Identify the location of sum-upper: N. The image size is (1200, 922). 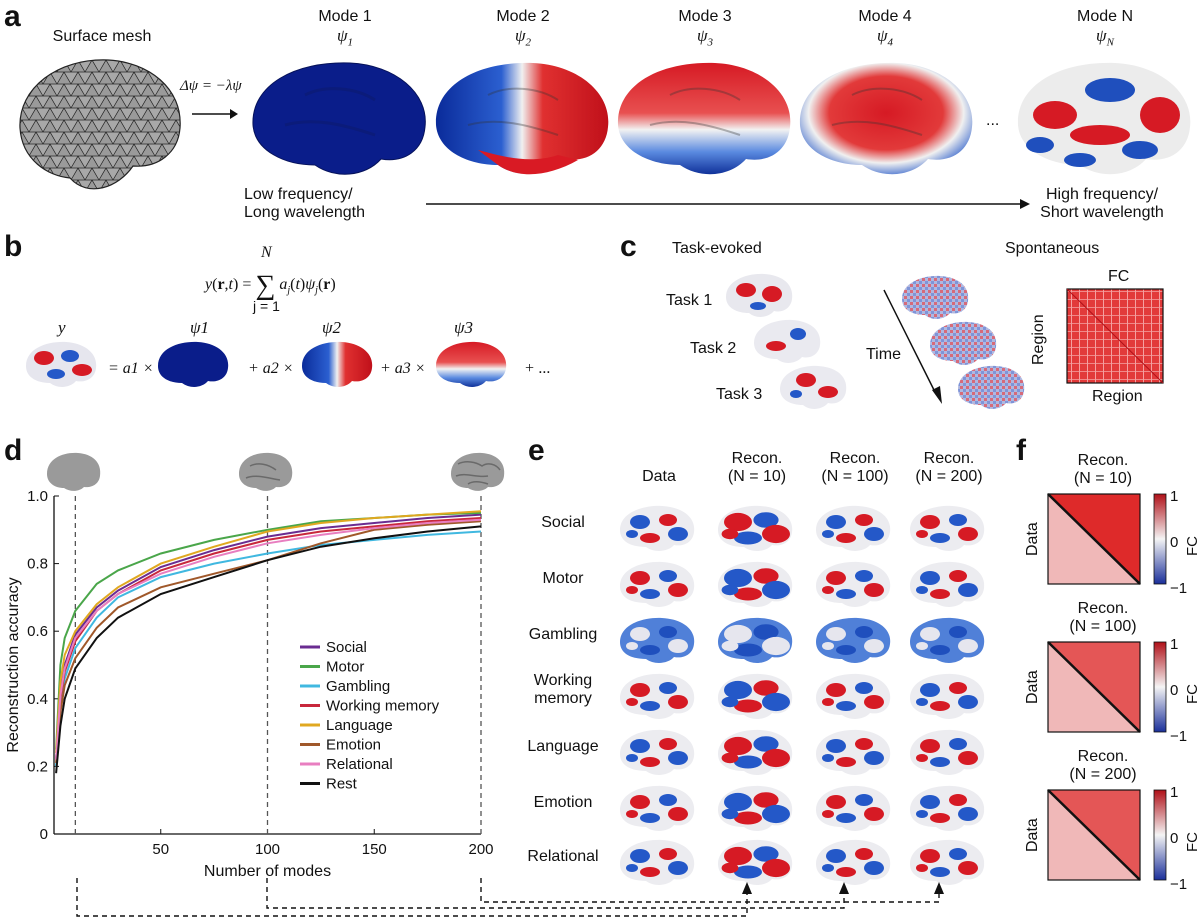
(266, 252).